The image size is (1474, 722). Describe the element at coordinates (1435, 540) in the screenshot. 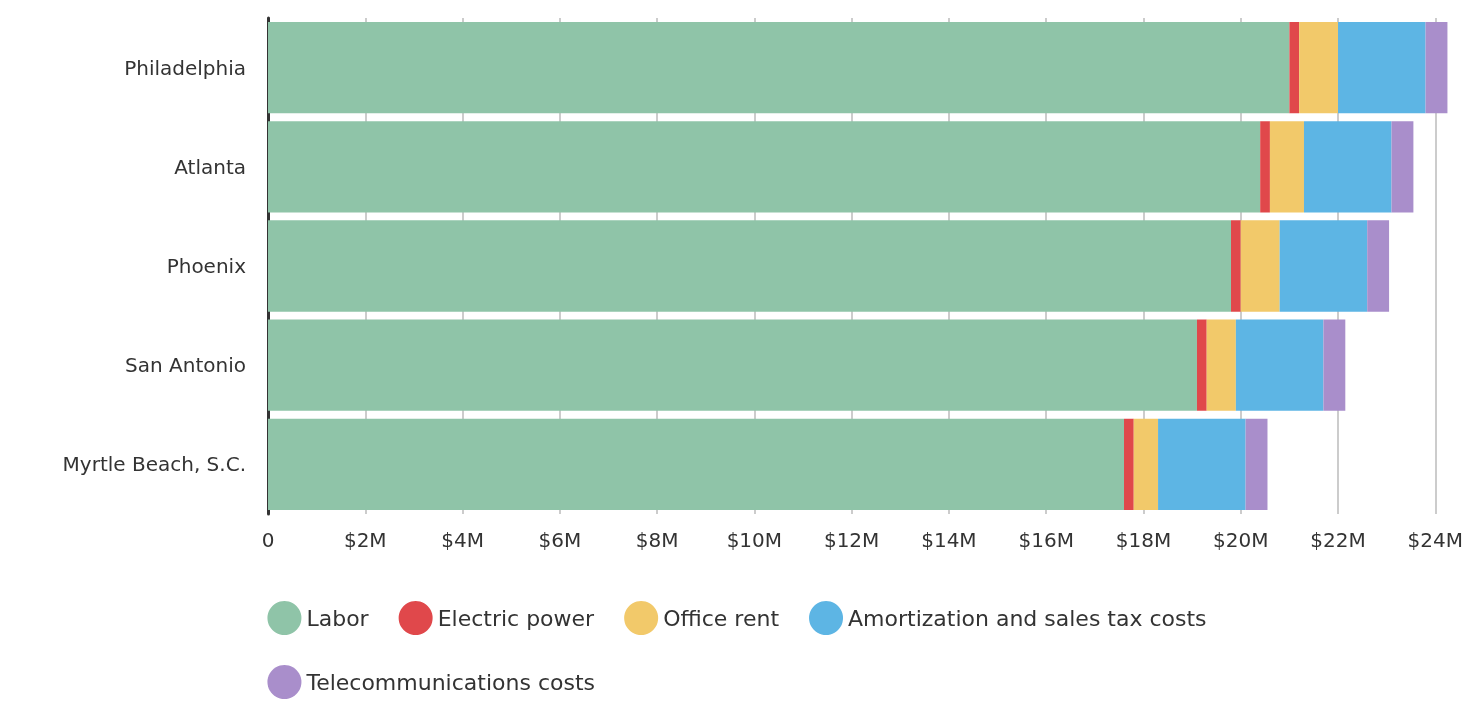

I see `x-tick-label: $24M` at that location.